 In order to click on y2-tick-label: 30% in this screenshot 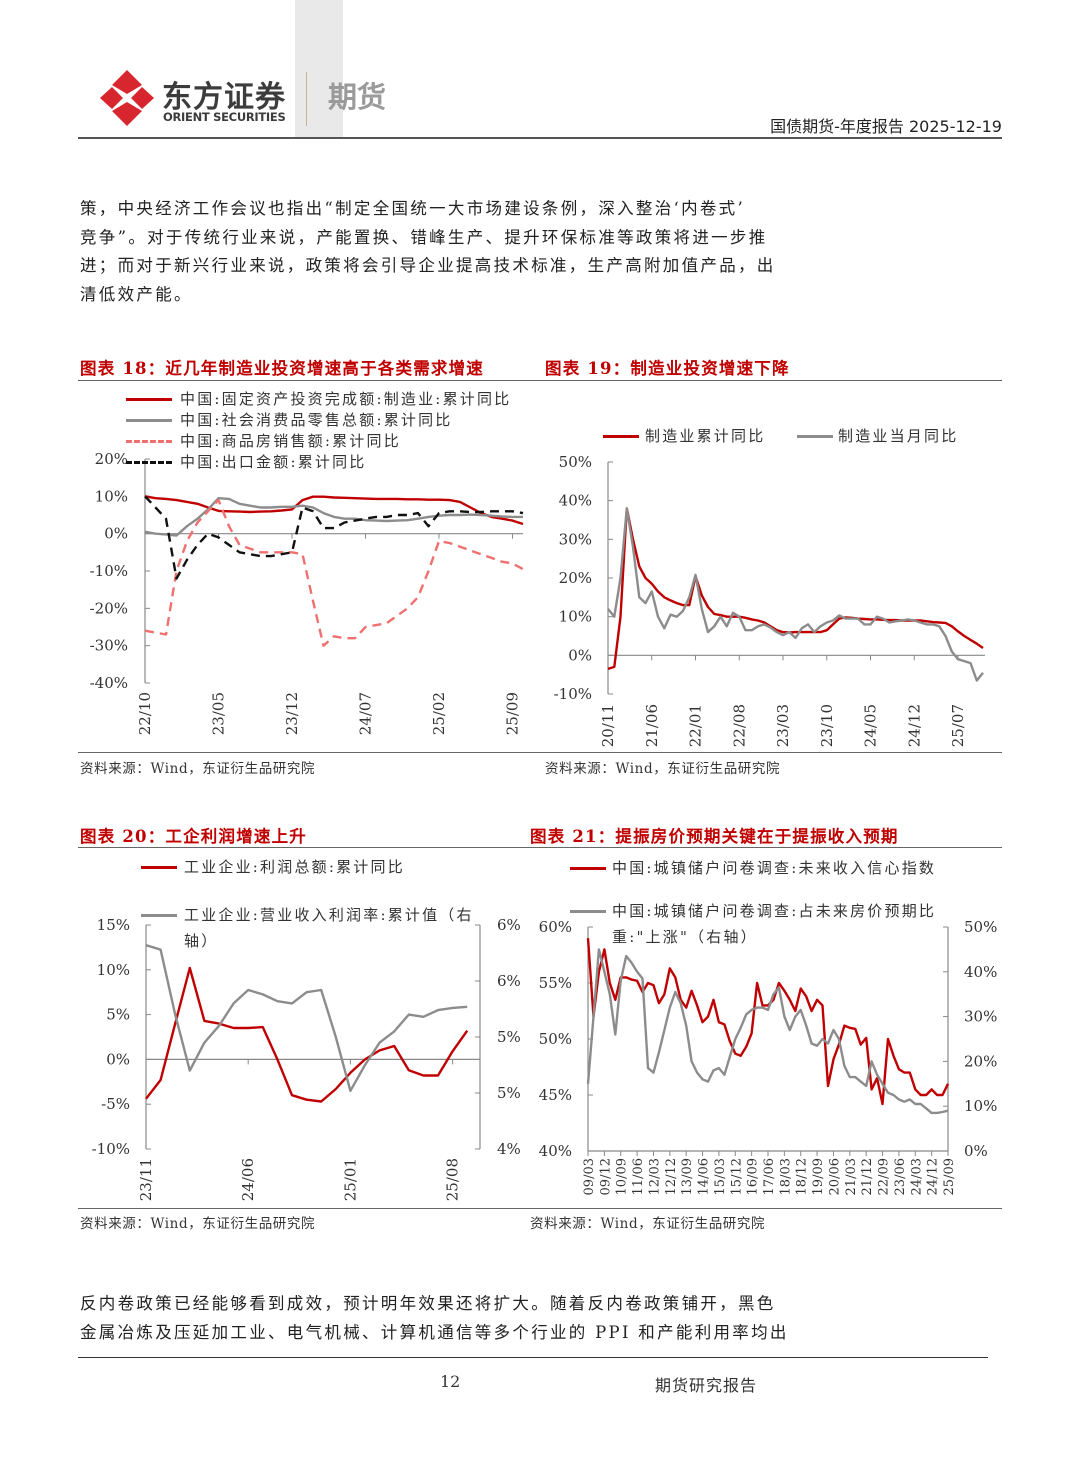, I will do `click(980, 1017)`.